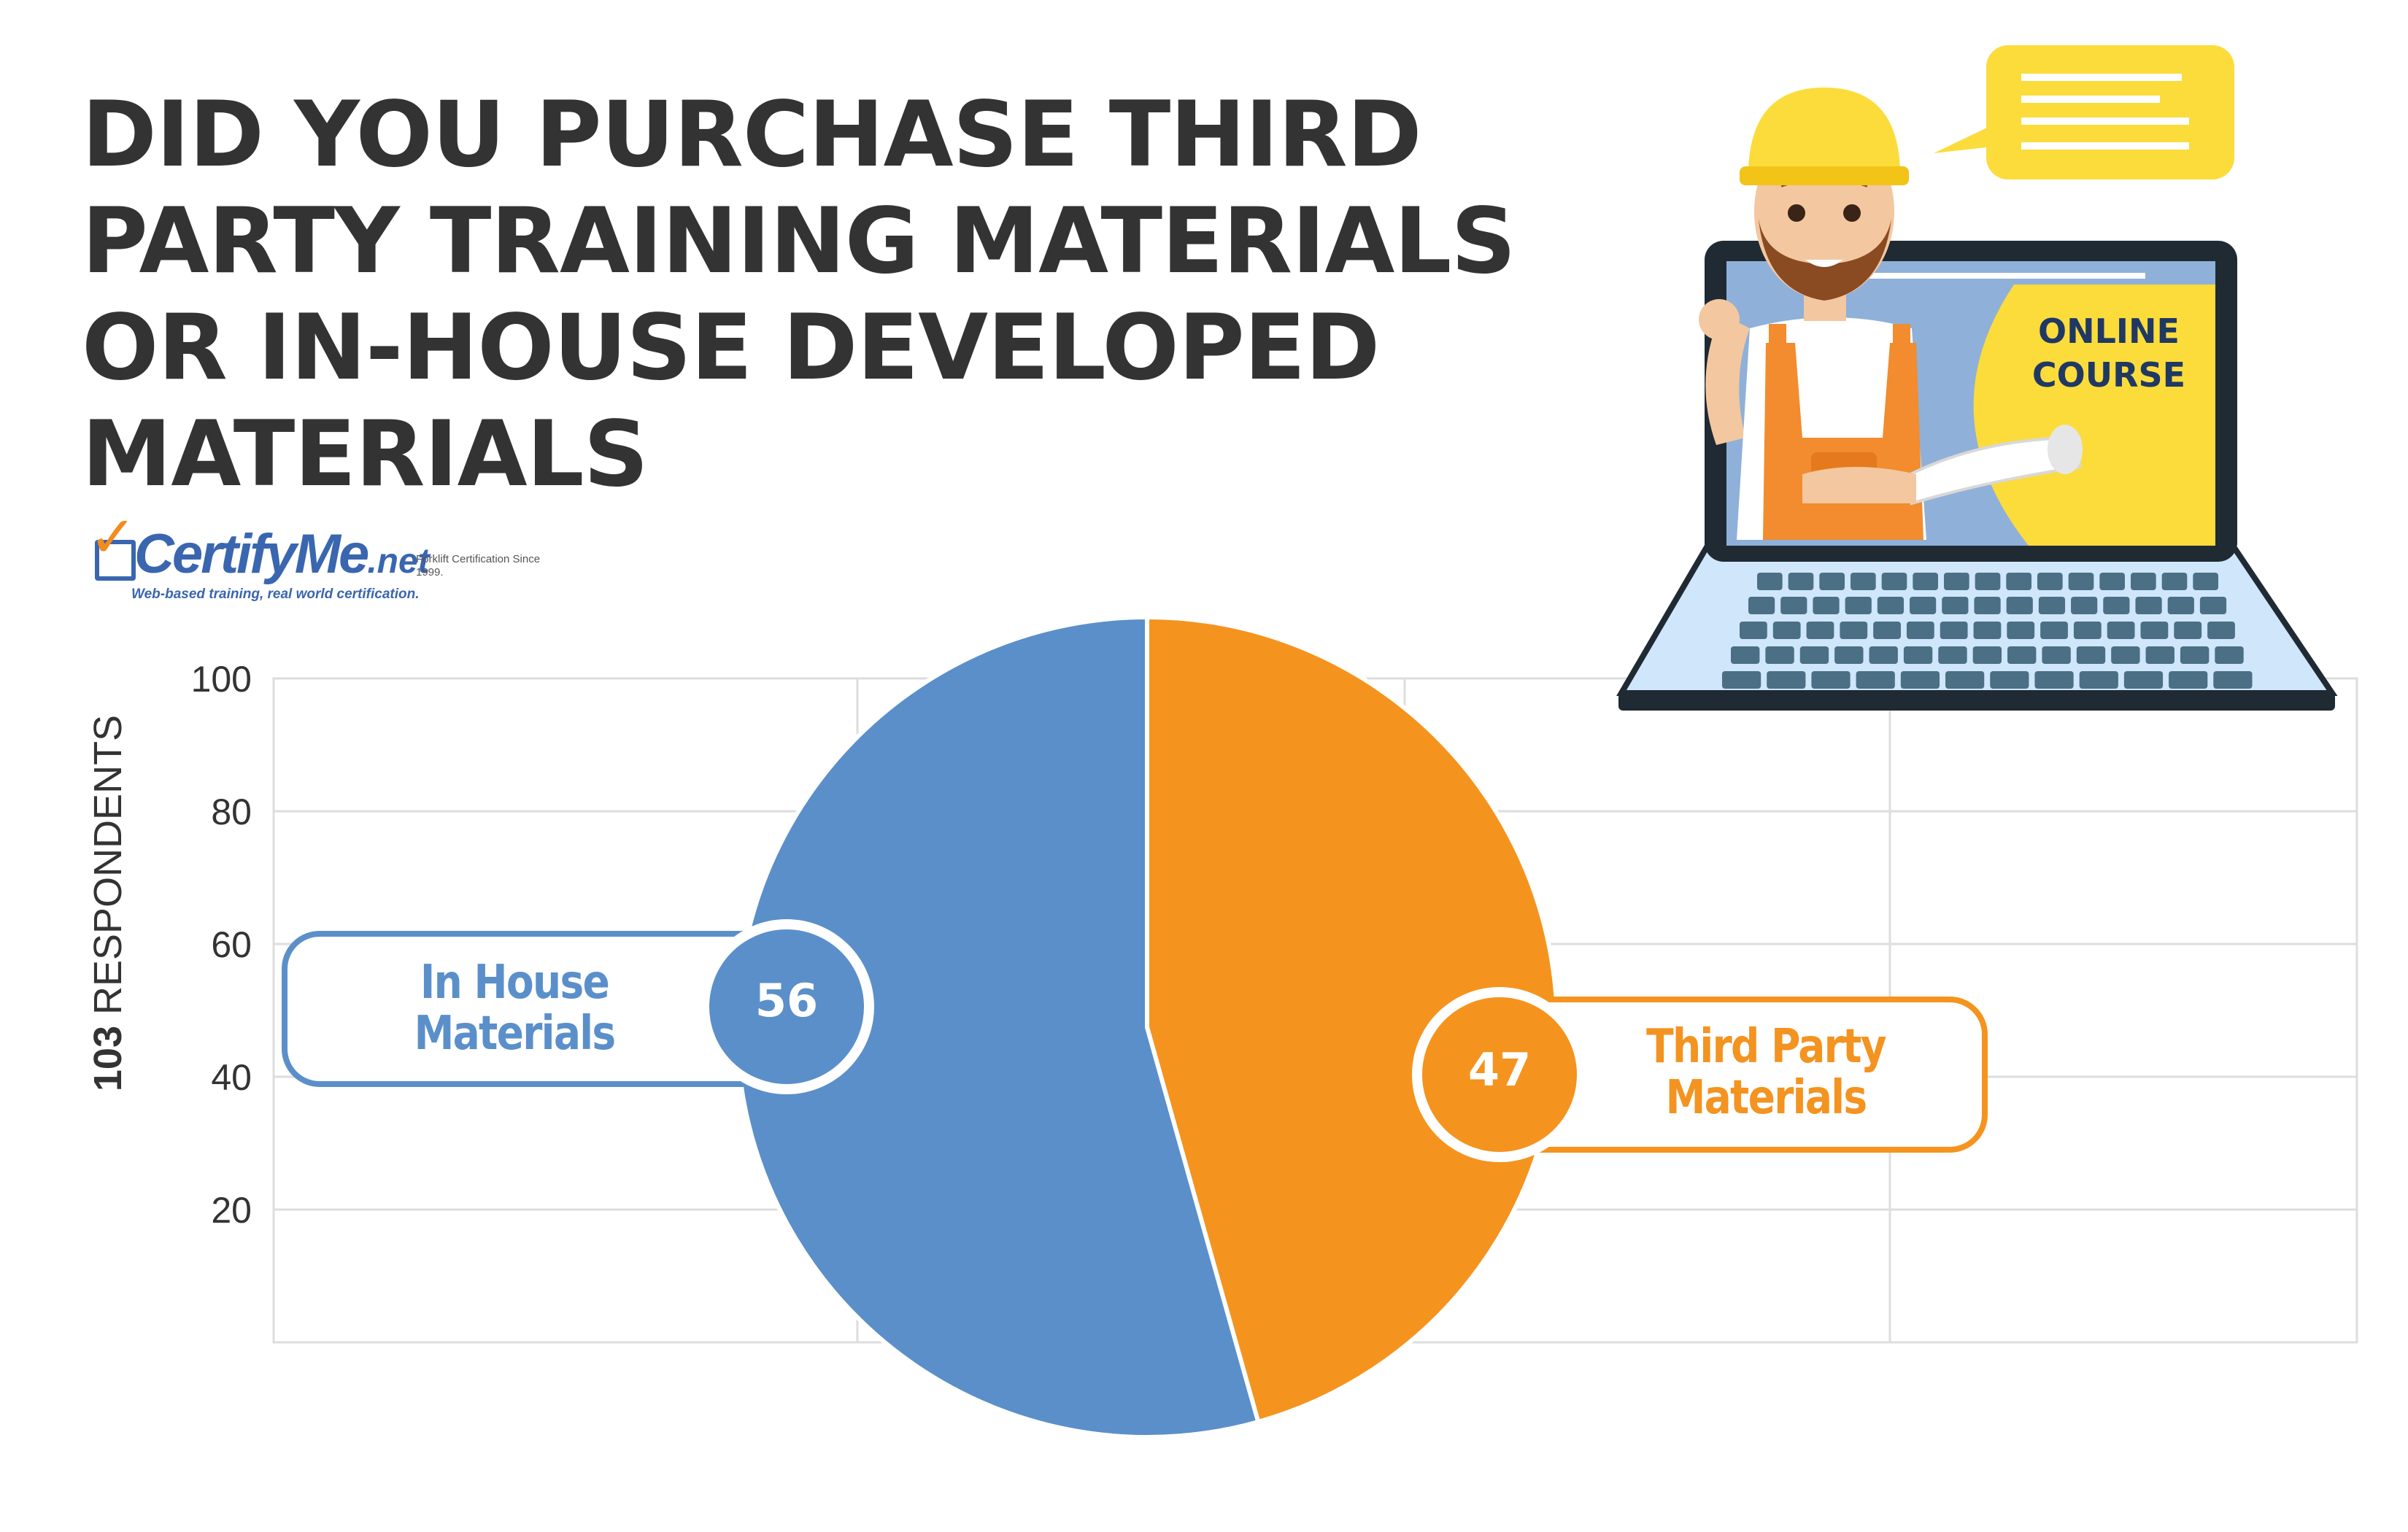 This screenshot has width=2408, height=1532. I want to click on in-house-value-badge, so click(786, 1007).